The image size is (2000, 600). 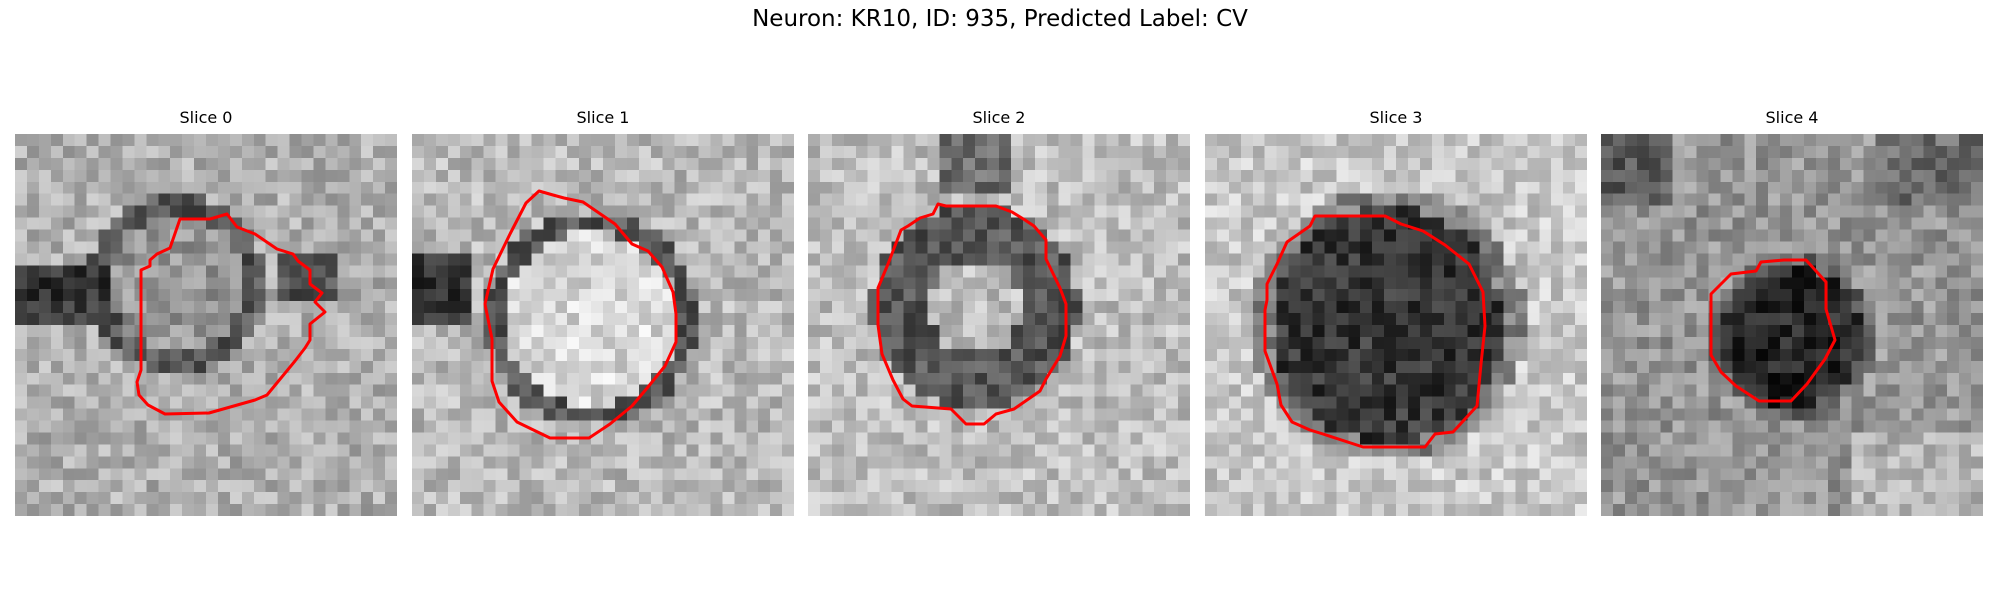 I want to click on slice-panel-4: Slice 4, so click(x=1792, y=312).